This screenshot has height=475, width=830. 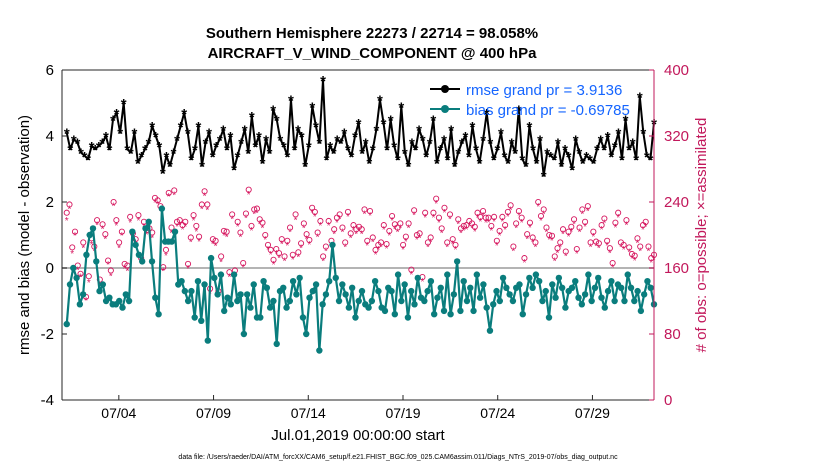 I want to click on right-y-ticks: 0 80 160 240 320 400, so click(x=669, y=235).